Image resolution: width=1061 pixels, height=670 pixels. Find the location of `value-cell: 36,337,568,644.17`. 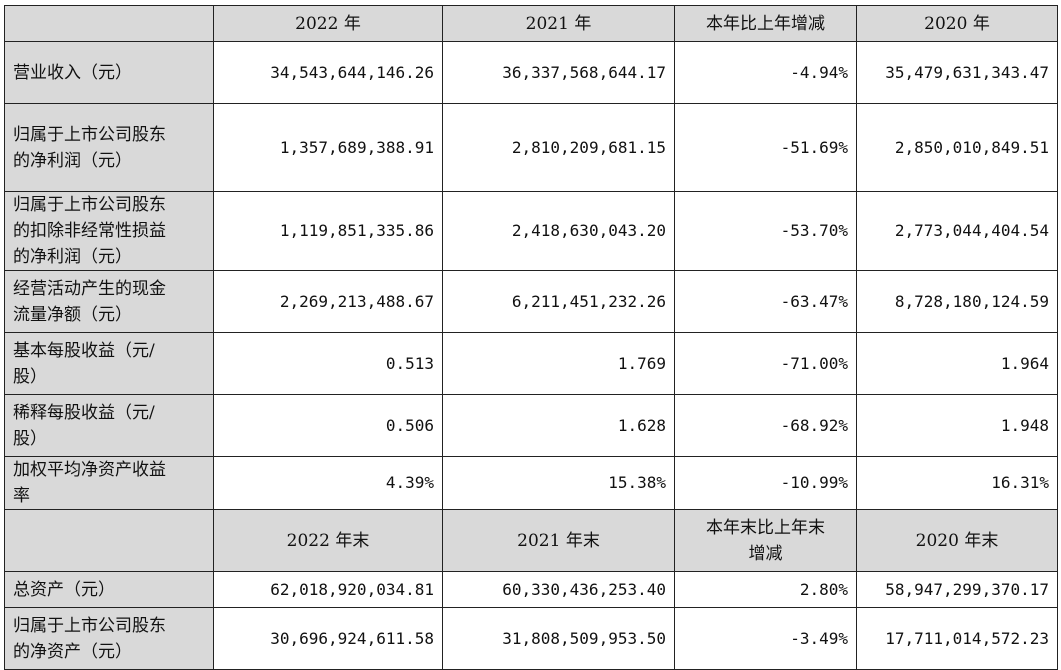

value-cell: 36,337,568,644.17 is located at coordinates (558, 72).